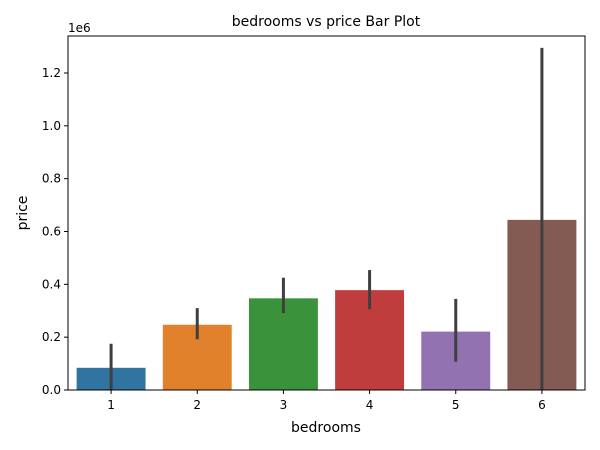 The image size is (600, 450). Describe the element at coordinates (111, 405) in the screenshot. I see `x-tick-label: 1` at that location.